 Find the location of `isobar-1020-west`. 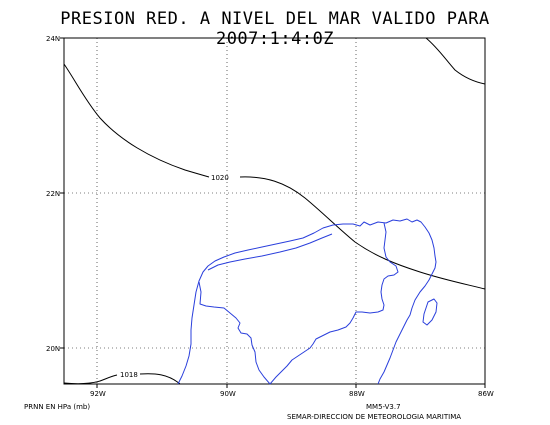

isobar-1020-west is located at coordinates (136, 120).